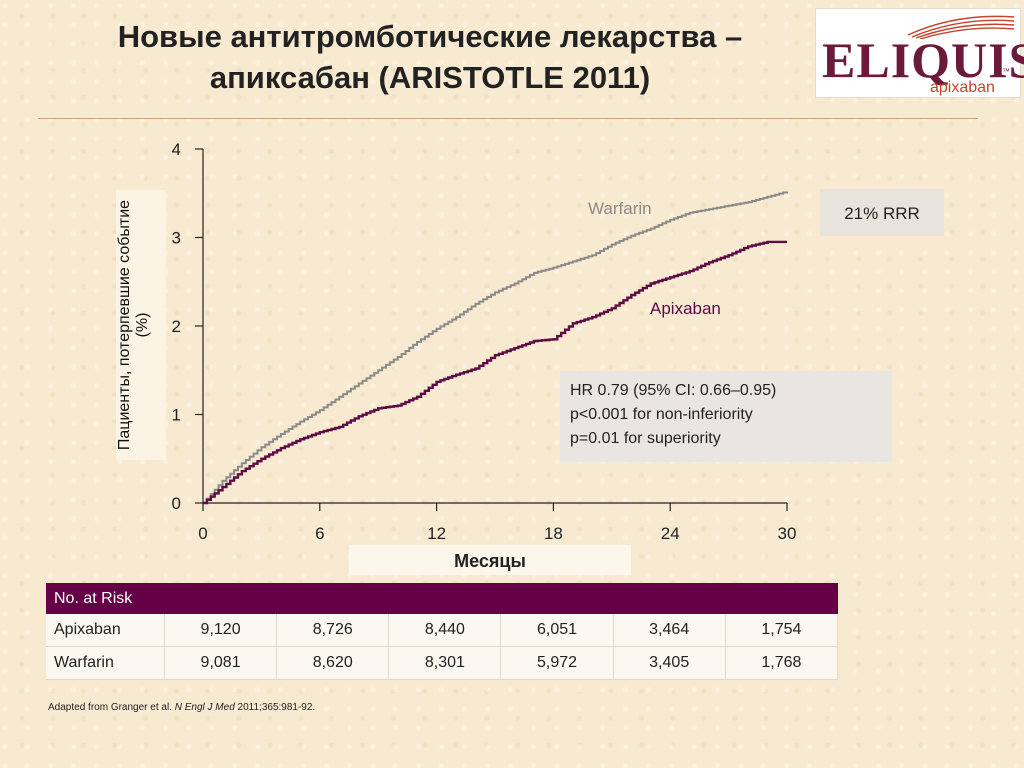 The image size is (1024, 768). I want to click on row-label-apixaban: Apixaban, so click(105, 630).